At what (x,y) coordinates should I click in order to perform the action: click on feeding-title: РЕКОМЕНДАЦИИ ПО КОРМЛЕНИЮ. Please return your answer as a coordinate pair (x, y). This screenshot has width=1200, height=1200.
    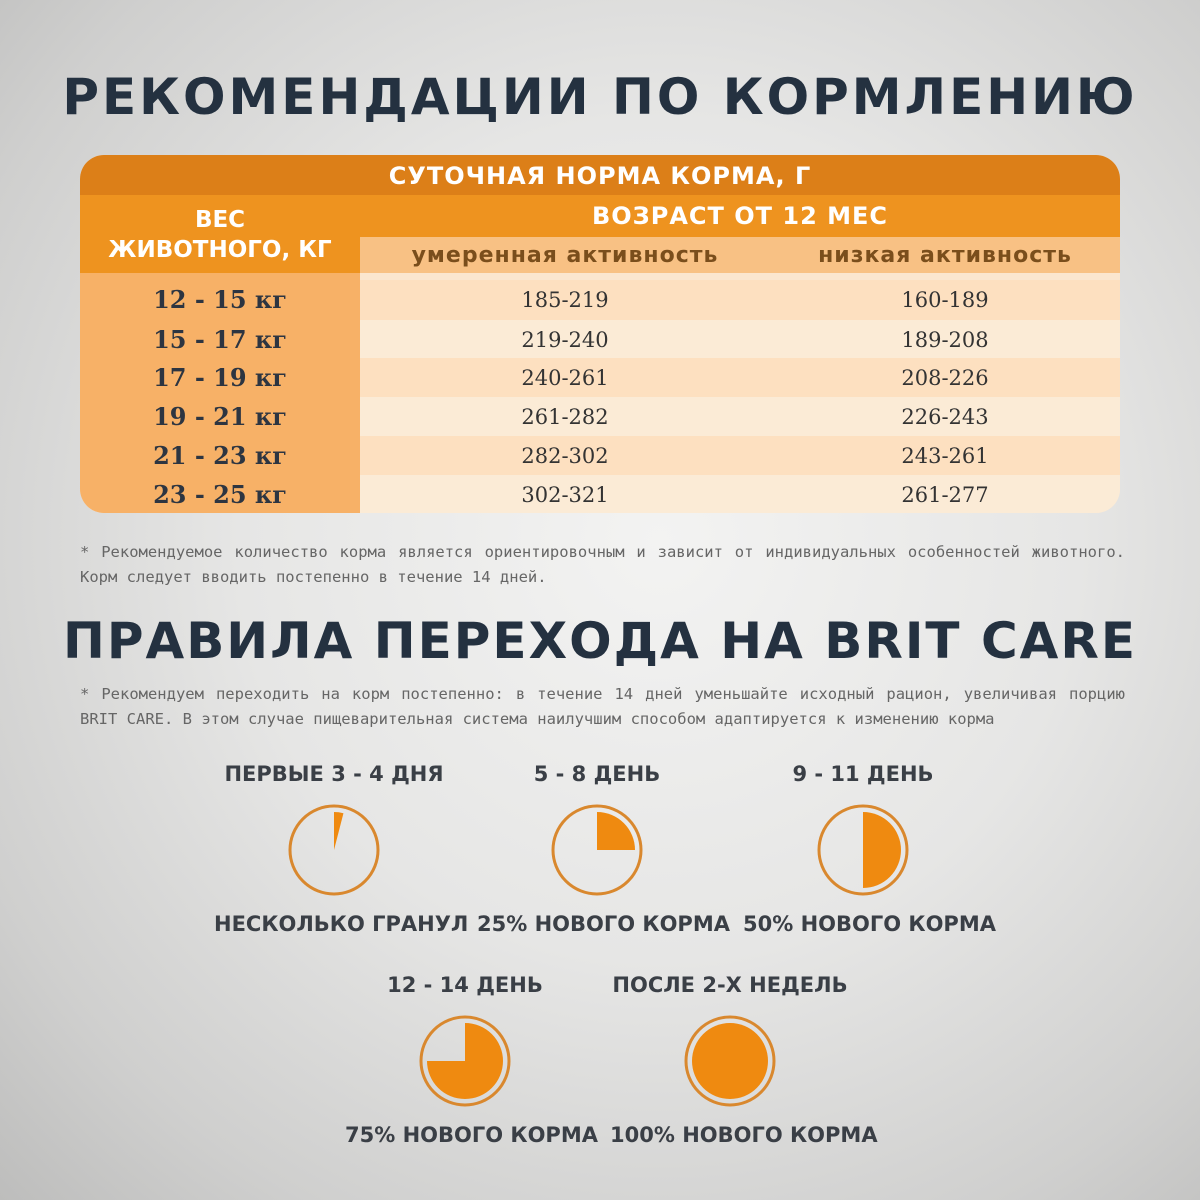
    Looking at the image, I should click on (600, 97).